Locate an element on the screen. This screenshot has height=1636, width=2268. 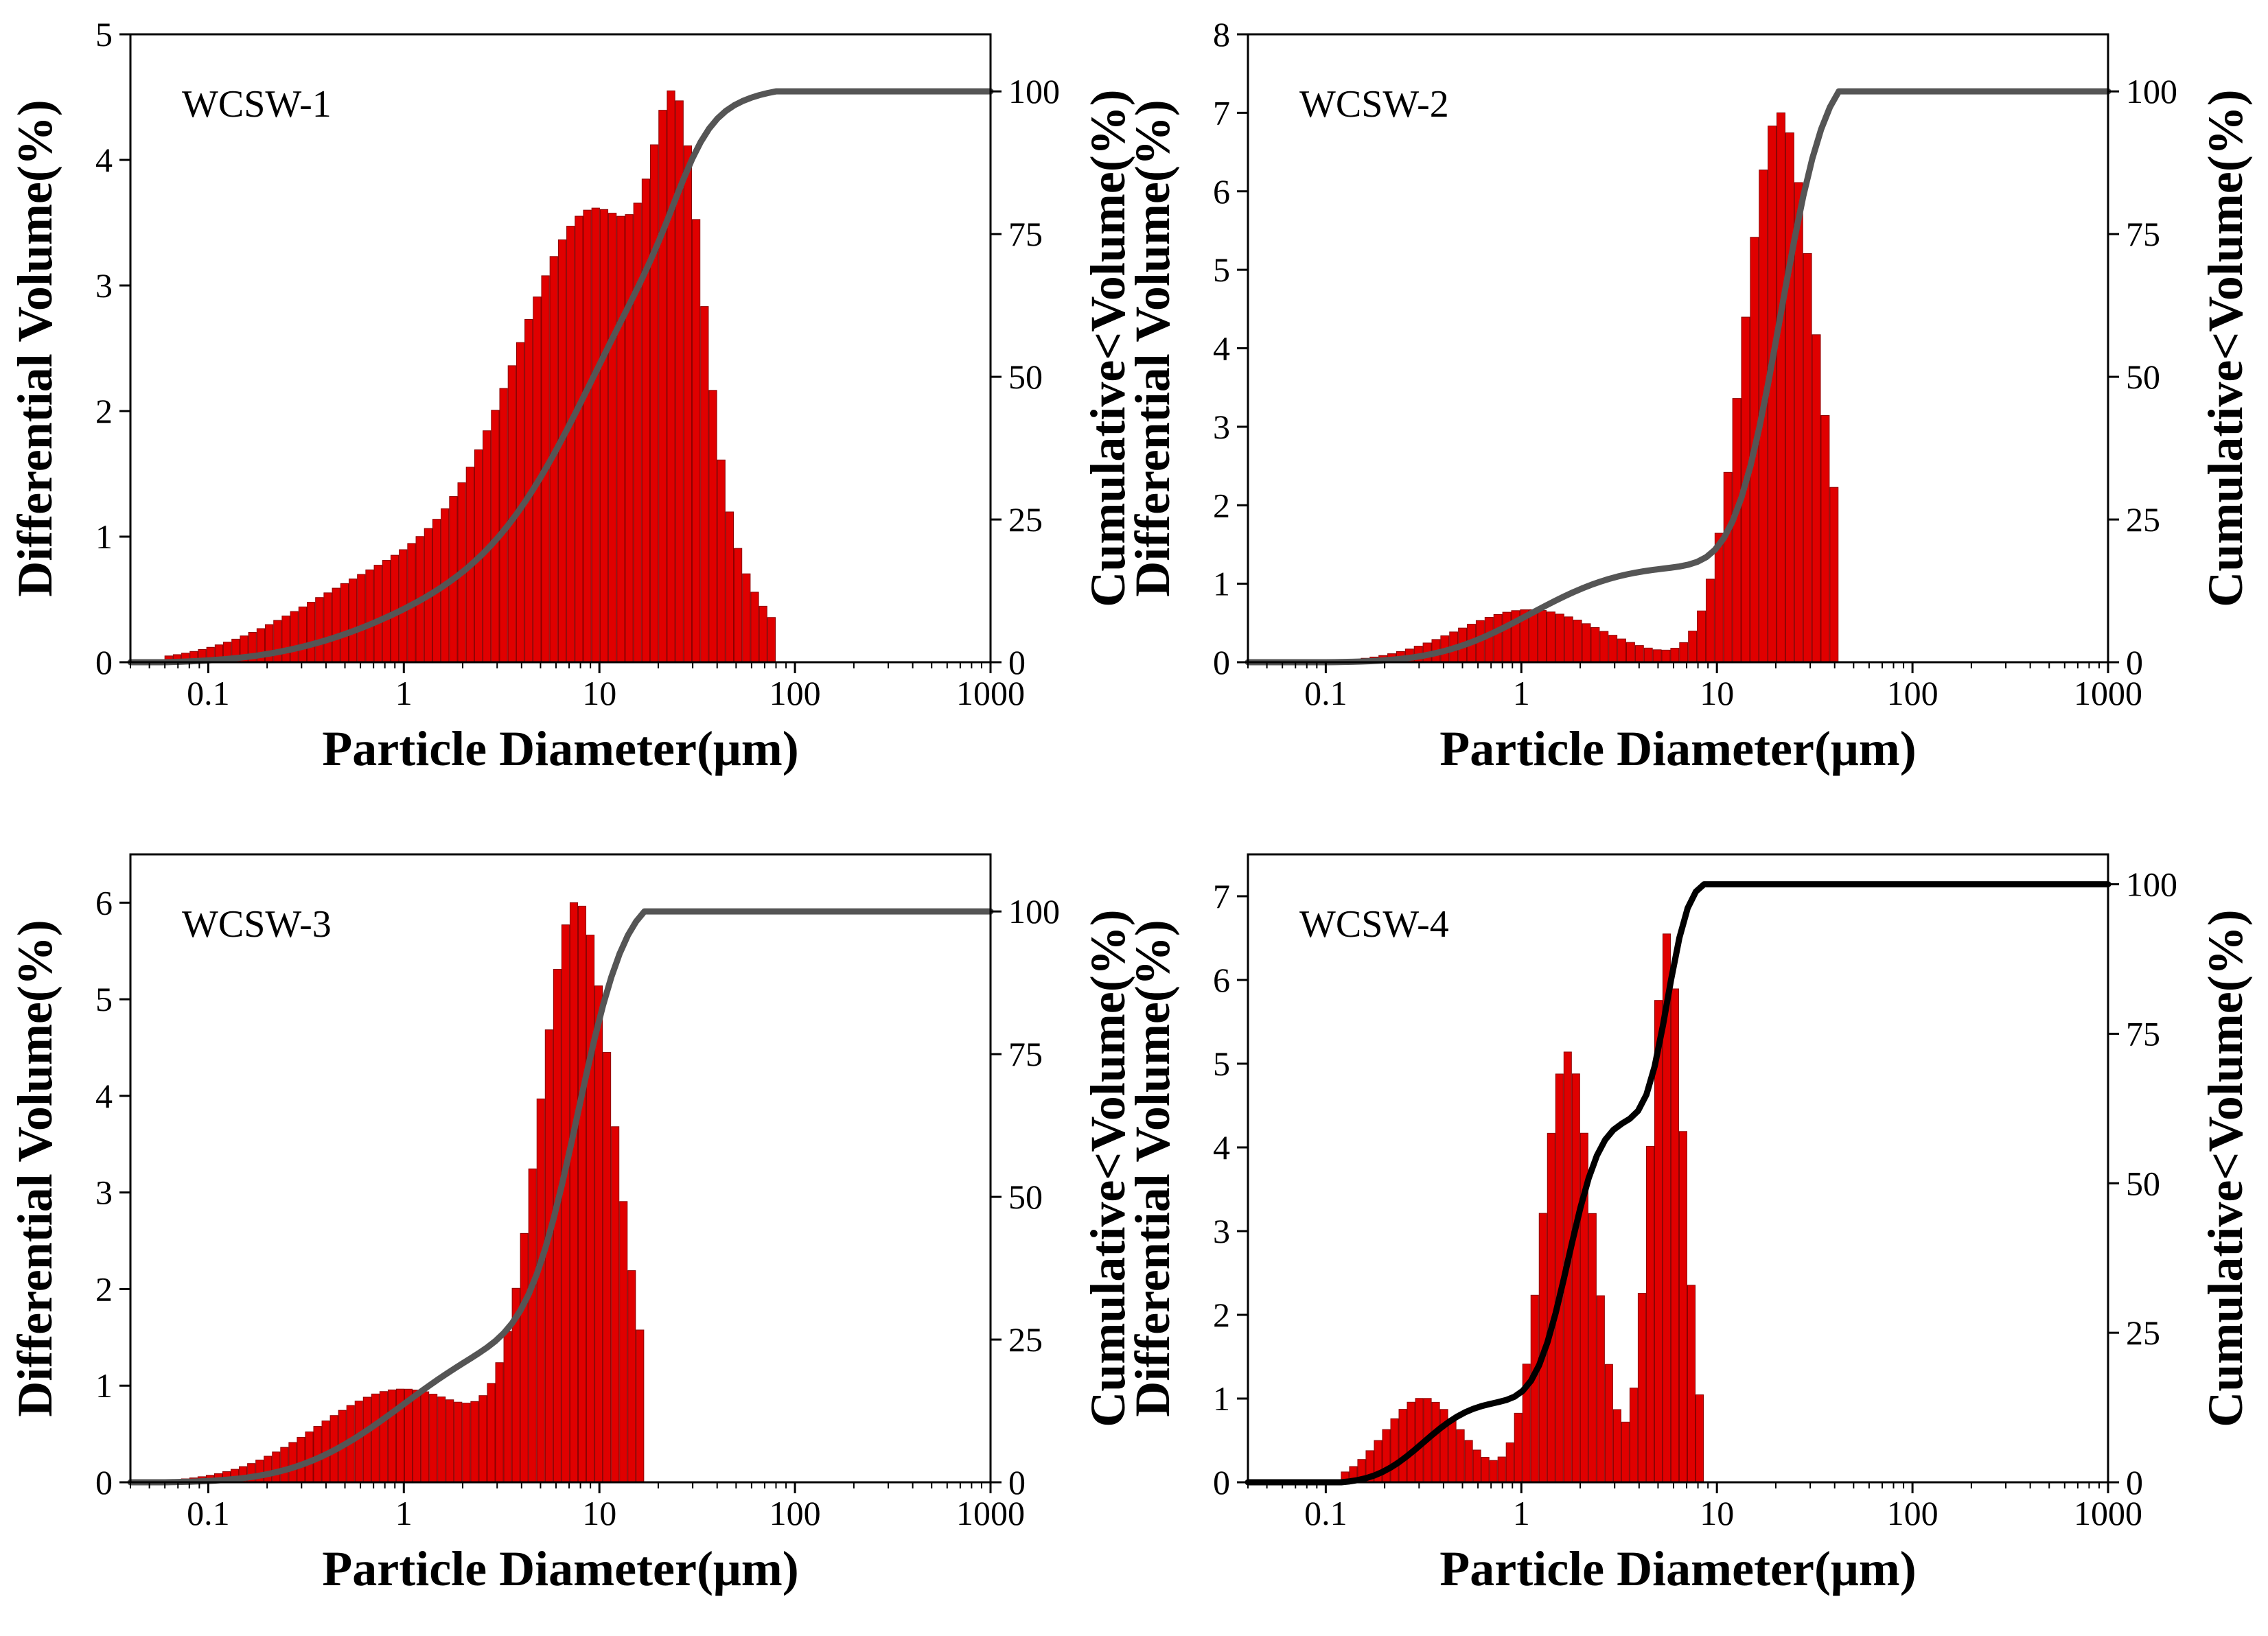
cumulative-curve is located at coordinates (560, 377).